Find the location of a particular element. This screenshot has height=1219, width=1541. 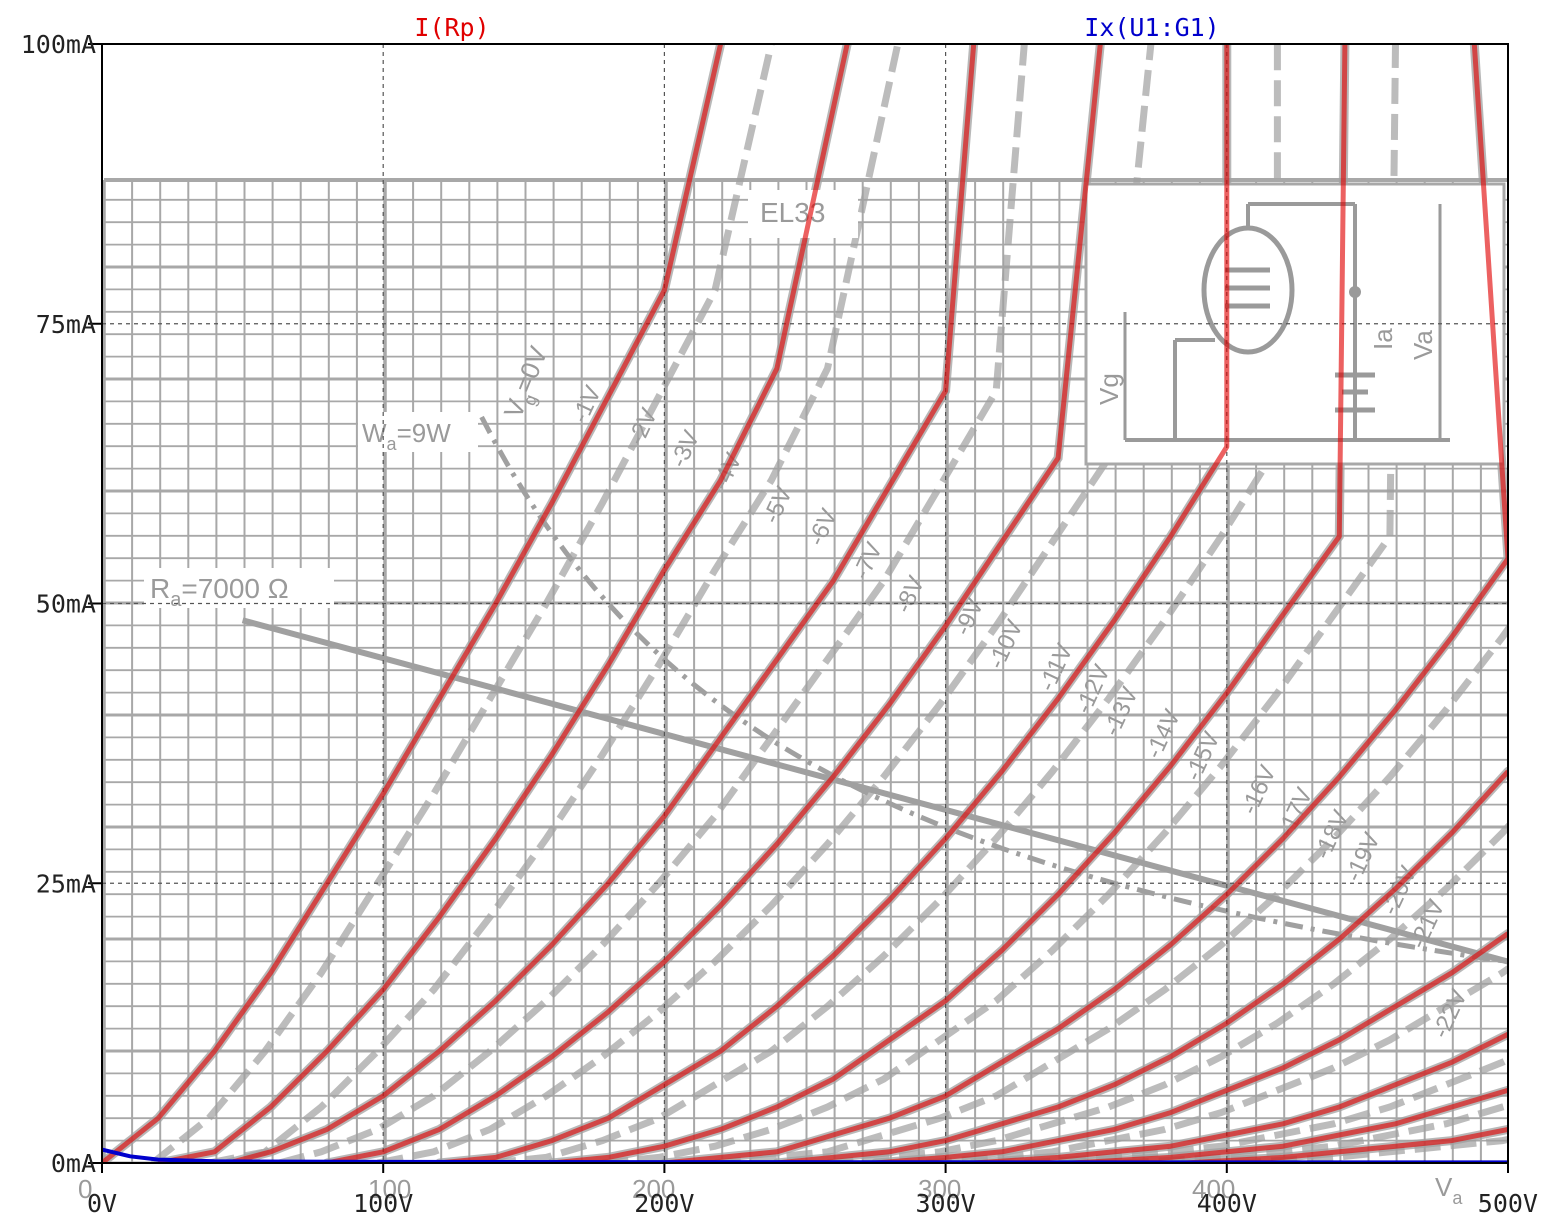

datasheet-curve-label: -10V is located at coordinates (1006, 644).